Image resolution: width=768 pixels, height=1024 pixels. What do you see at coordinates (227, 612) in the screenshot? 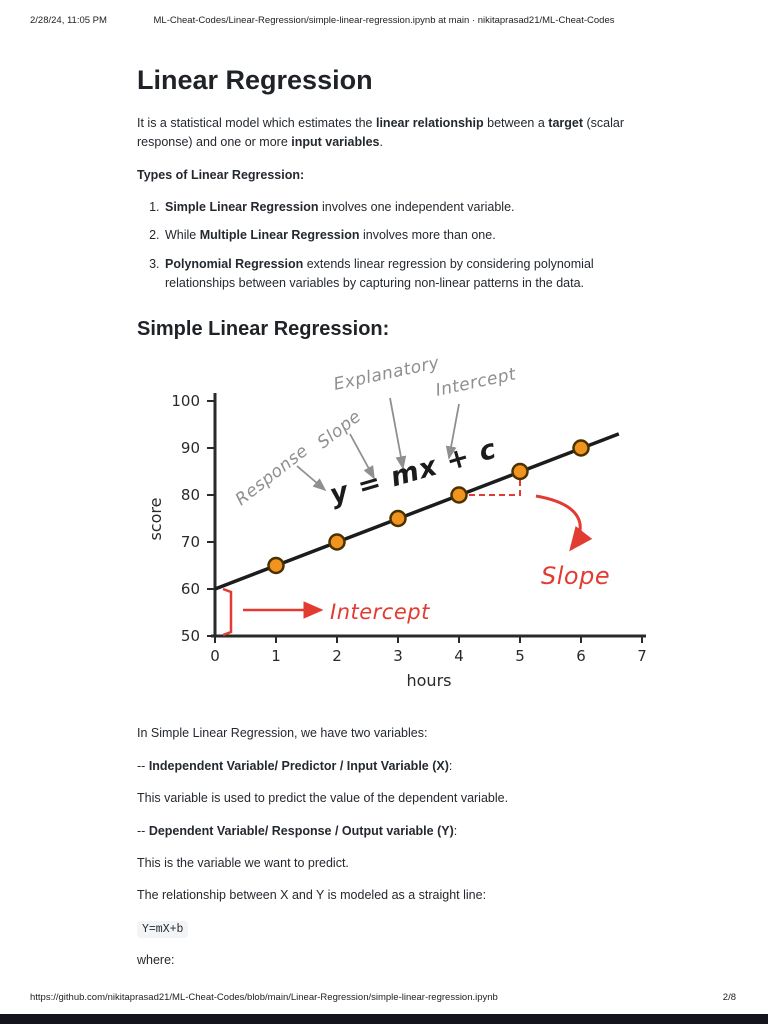
I see `intercept-bracket` at bounding box center [227, 612].